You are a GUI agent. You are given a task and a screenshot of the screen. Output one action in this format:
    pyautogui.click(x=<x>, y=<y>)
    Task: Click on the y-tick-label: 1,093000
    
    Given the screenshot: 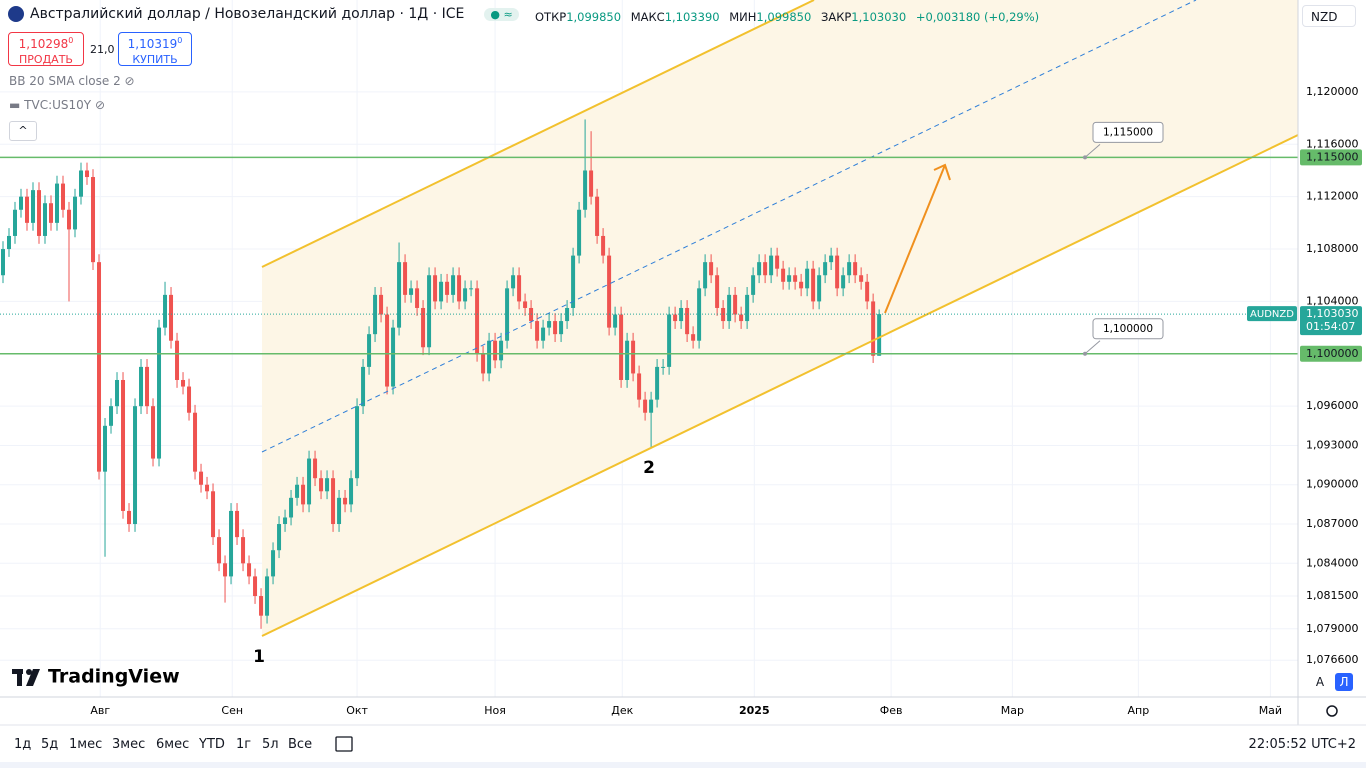 What is the action you would take?
    pyautogui.click(x=1332, y=444)
    